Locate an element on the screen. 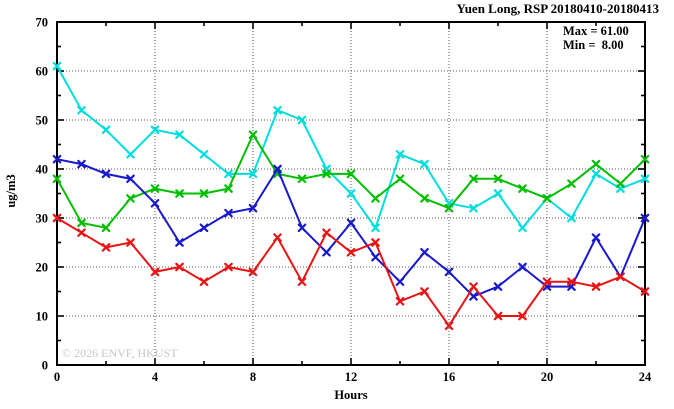 Image resolution: width=674 pixels, height=409 pixels. x-tick-labels: 0 4 8 12 16 20 24 is located at coordinates (353, 377).